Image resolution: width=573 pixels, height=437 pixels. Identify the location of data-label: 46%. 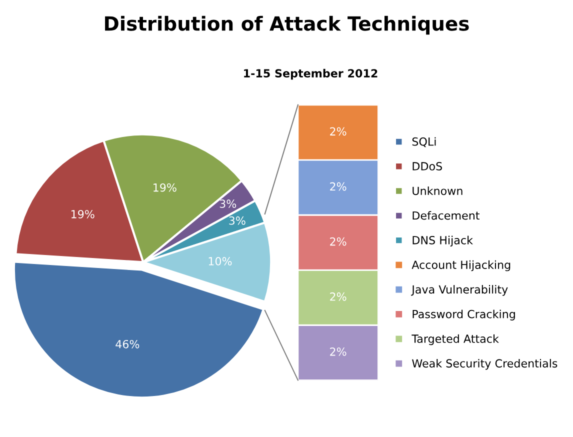
(128, 344).